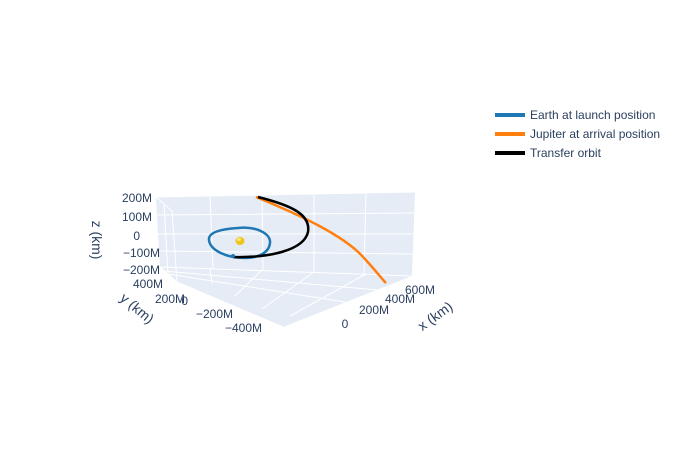 Image resolution: width=700 pixels, height=450 pixels. I want to click on y-tick-label: 0, so click(184, 301).